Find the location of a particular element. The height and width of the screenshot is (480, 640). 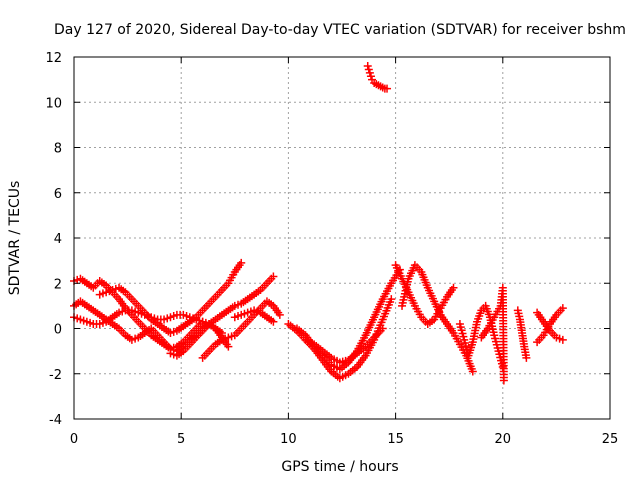

y-tick-label: 6 is located at coordinates (58, 194).